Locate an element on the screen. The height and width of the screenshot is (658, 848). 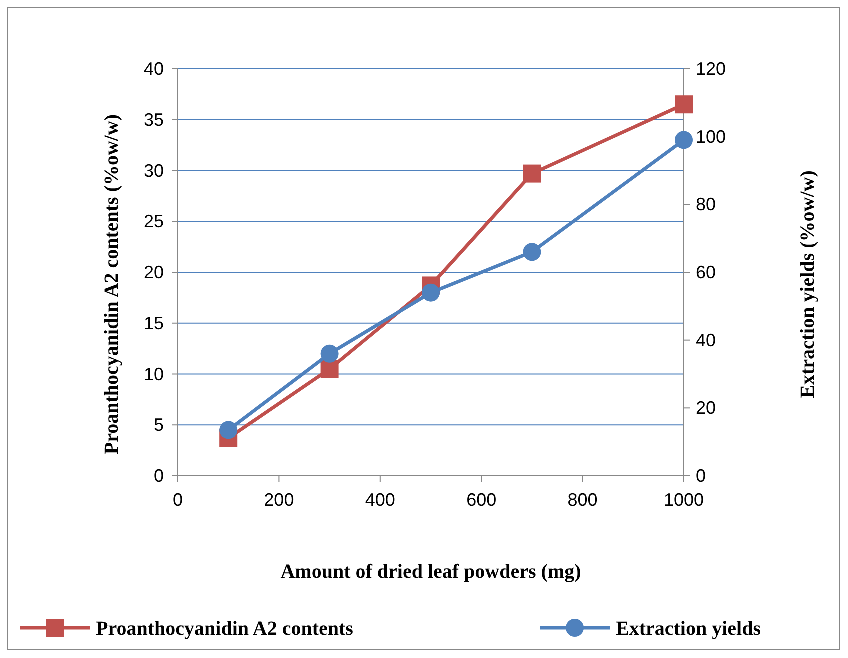
x-tick-label: 0 is located at coordinates (178, 500).